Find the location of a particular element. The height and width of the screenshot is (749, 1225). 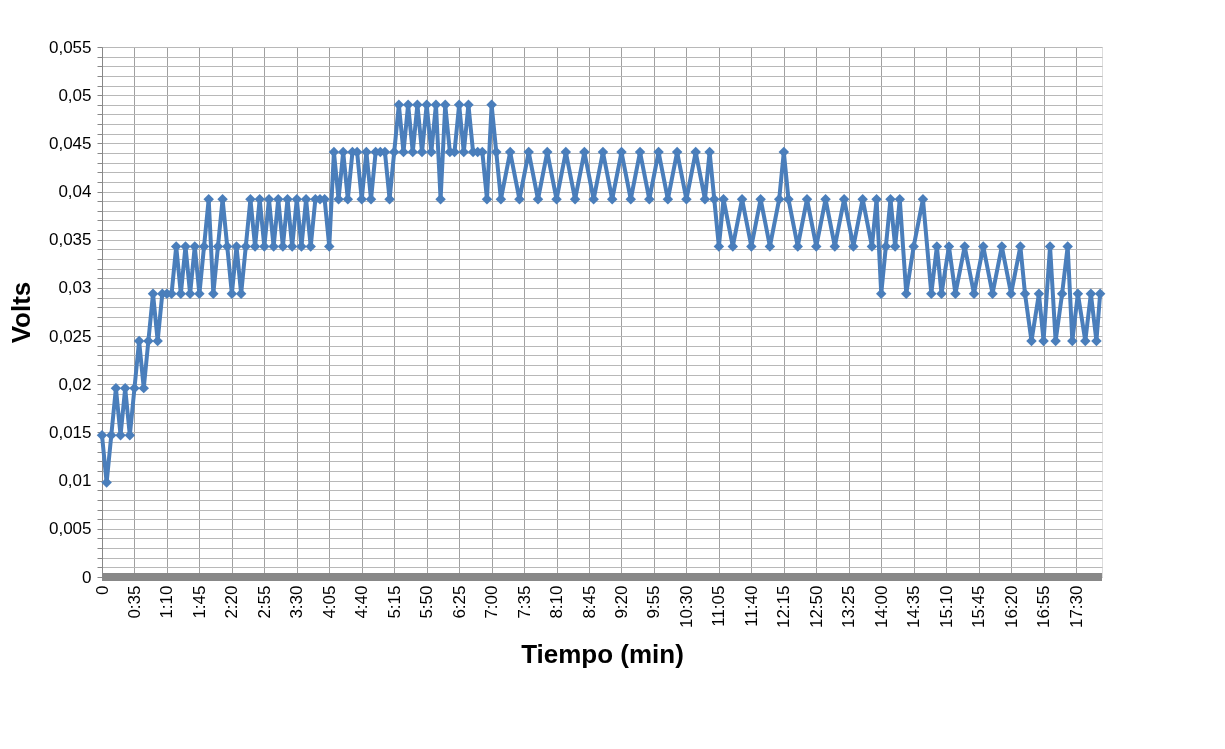

x-tick-label: 0 is located at coordinates (102, 590).